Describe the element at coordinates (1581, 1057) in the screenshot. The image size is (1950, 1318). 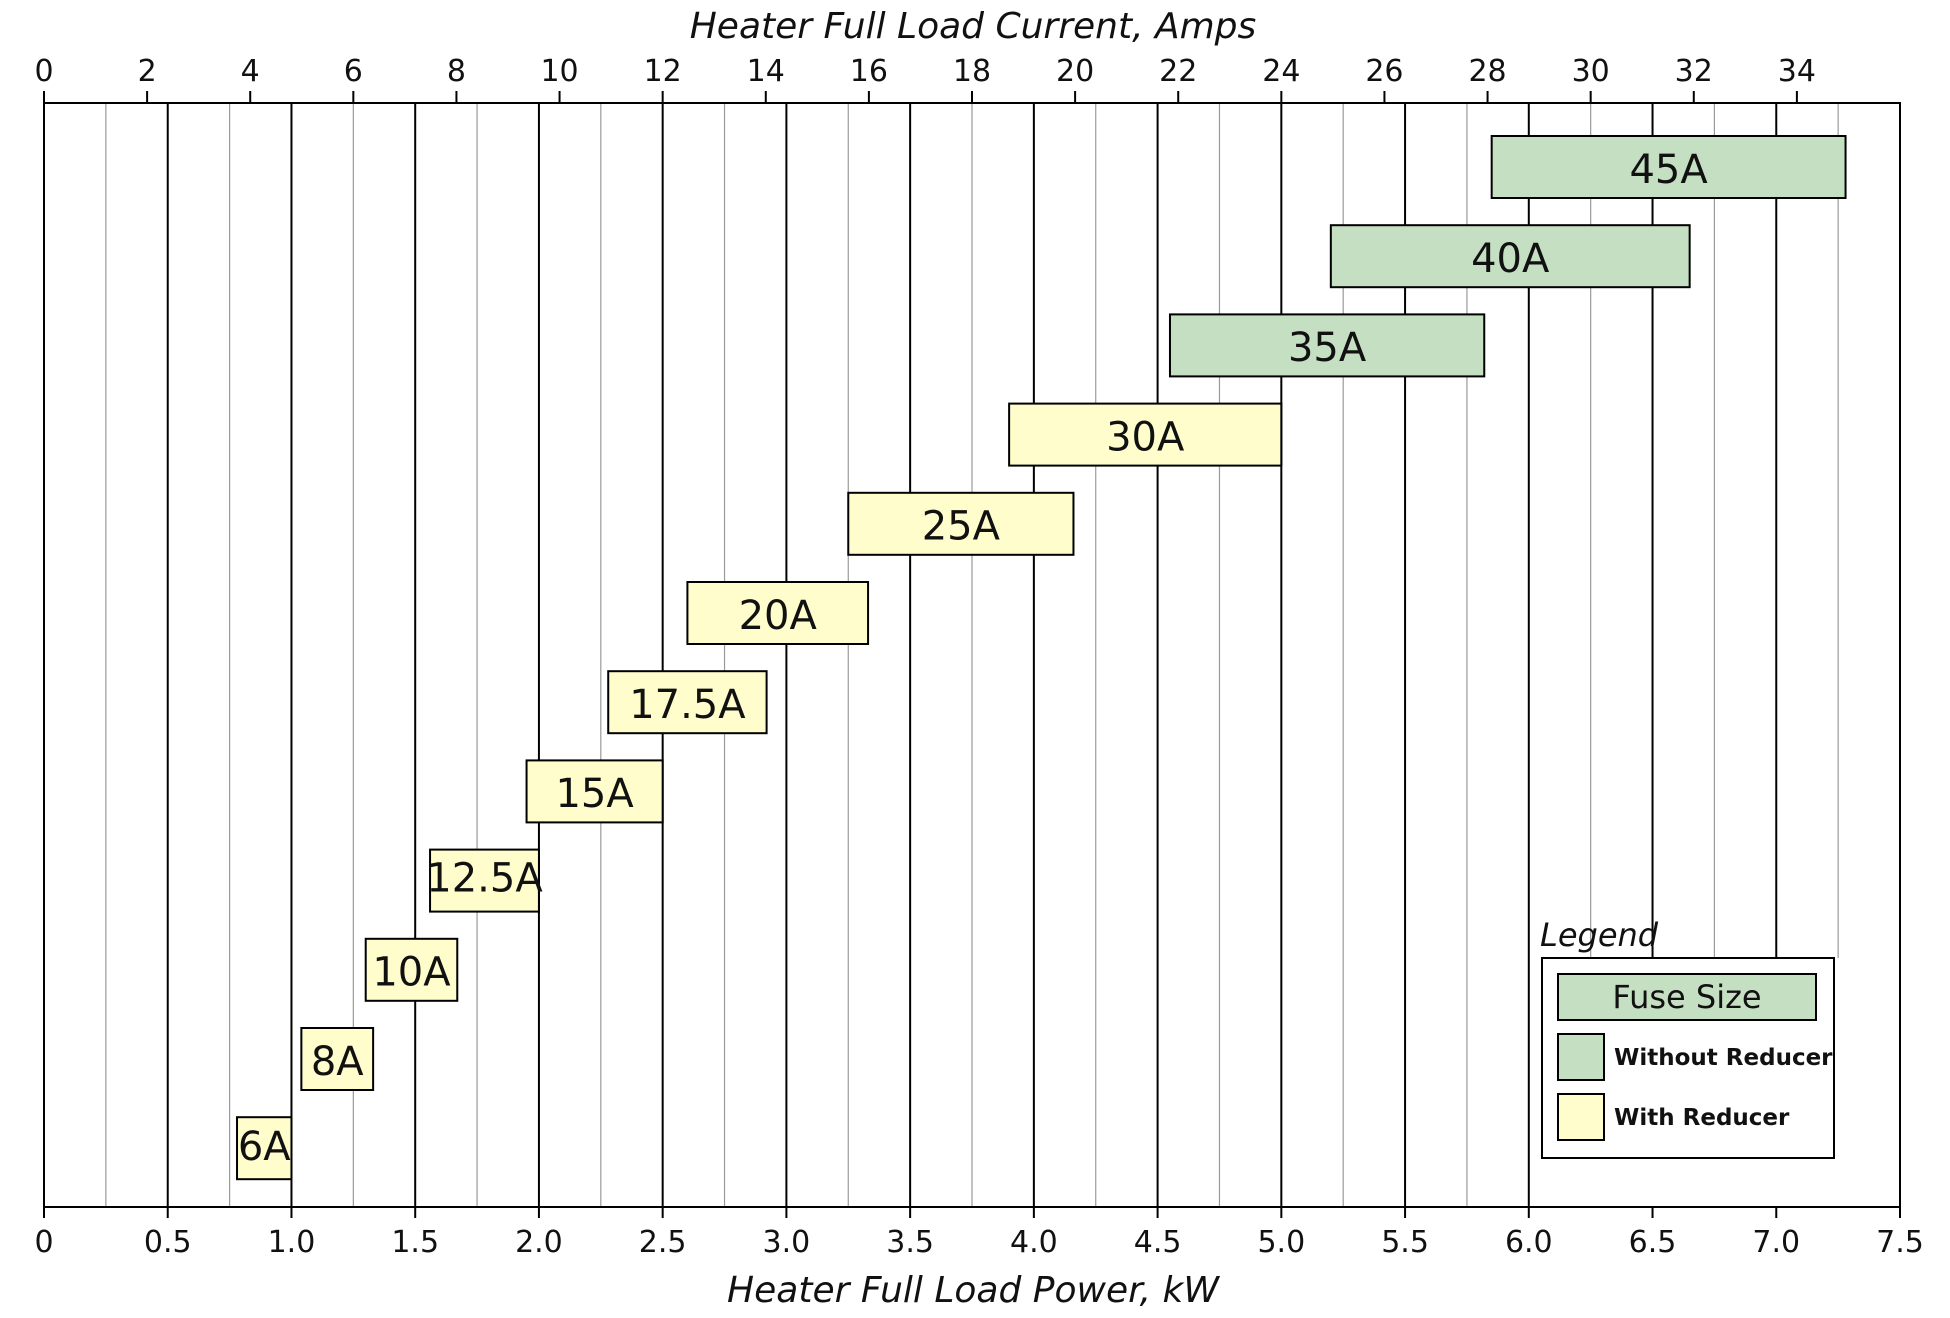
I see `legend-swatch-without-reducer` at that location.